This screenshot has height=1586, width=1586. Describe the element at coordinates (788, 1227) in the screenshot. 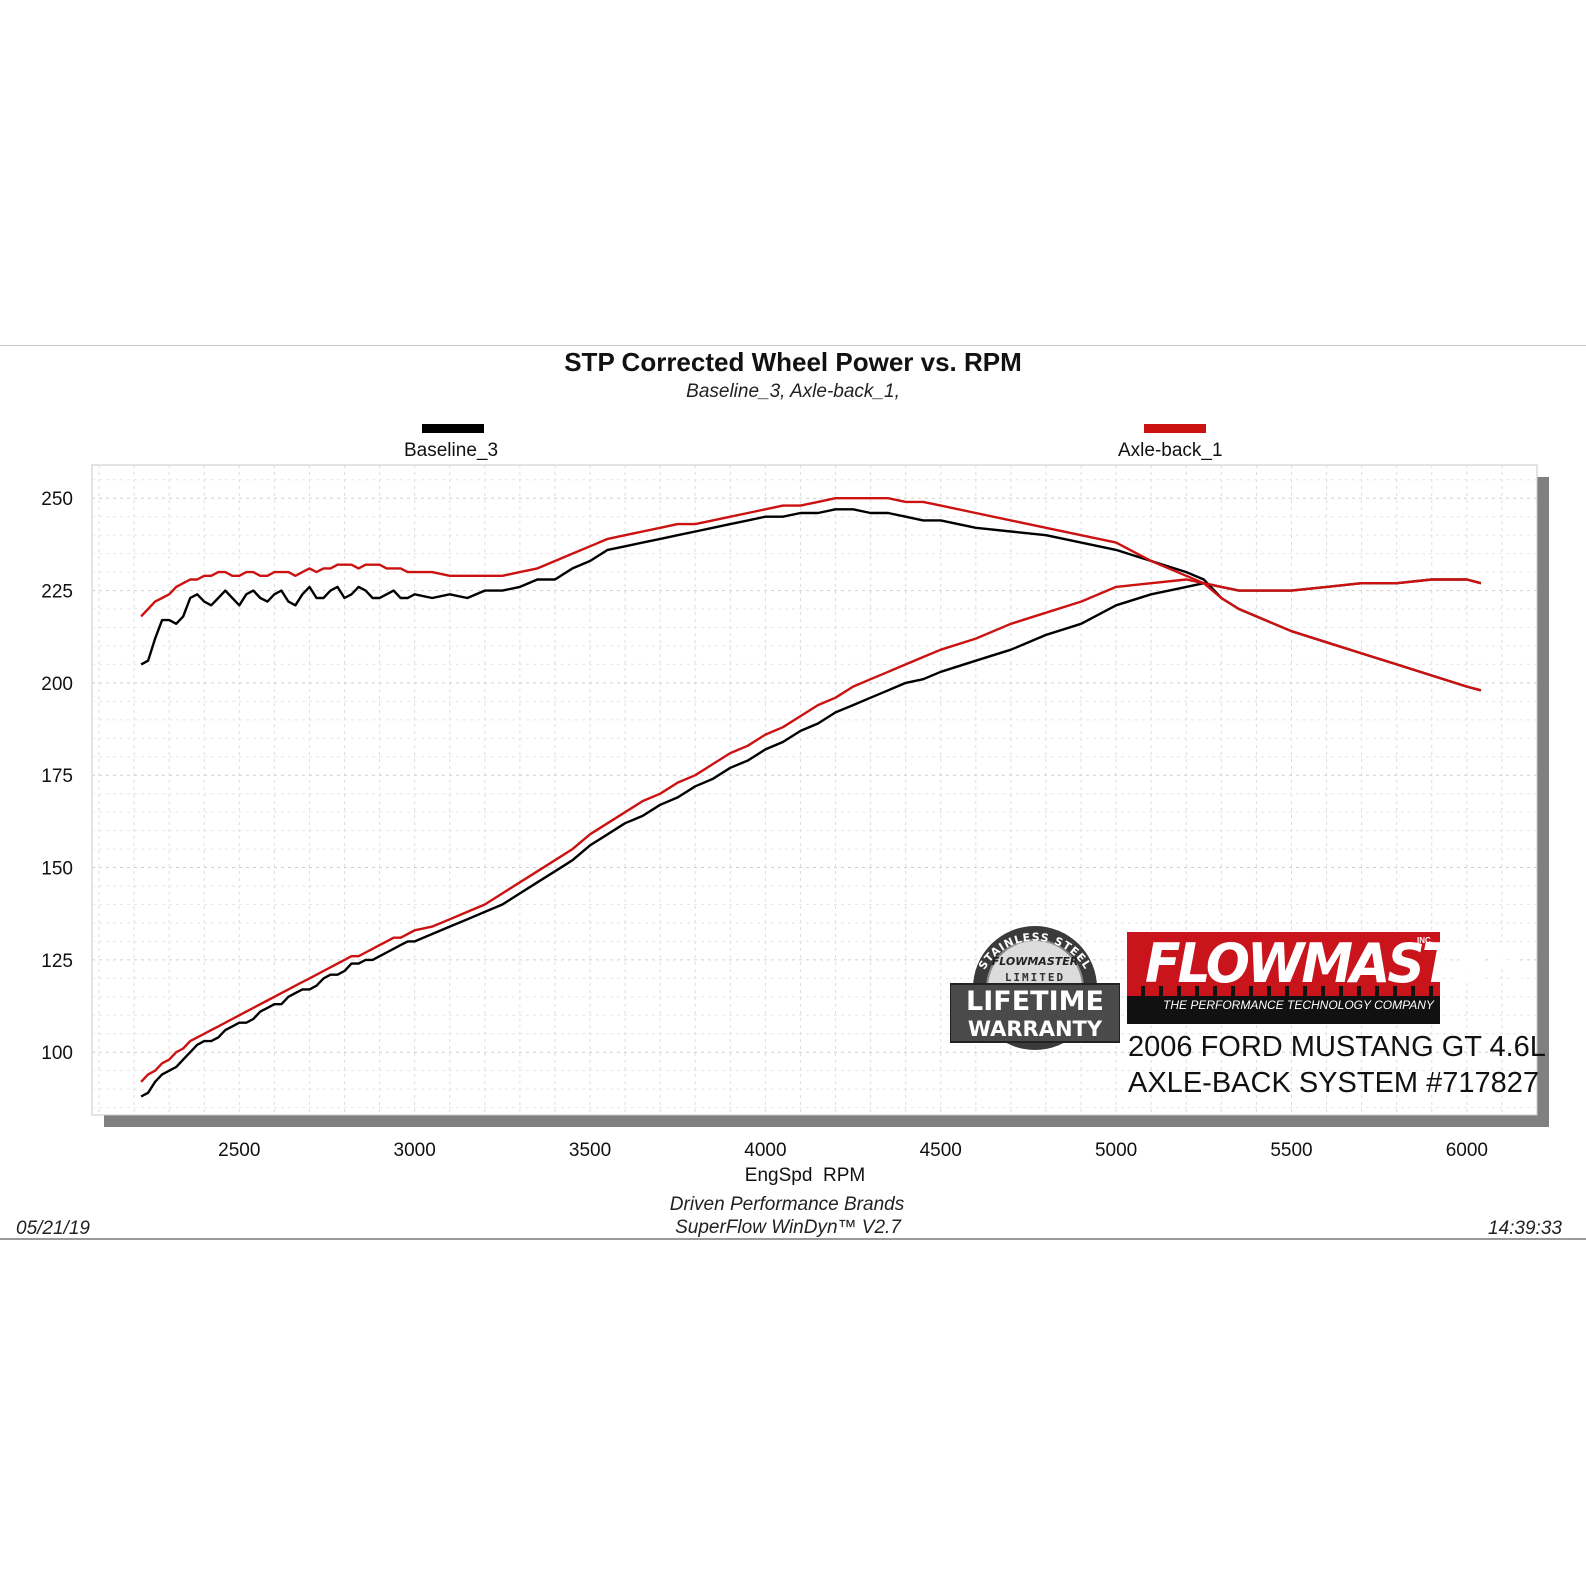

I see `footer-line2: SuperFlow WinDyn™ V2.7` at that location.